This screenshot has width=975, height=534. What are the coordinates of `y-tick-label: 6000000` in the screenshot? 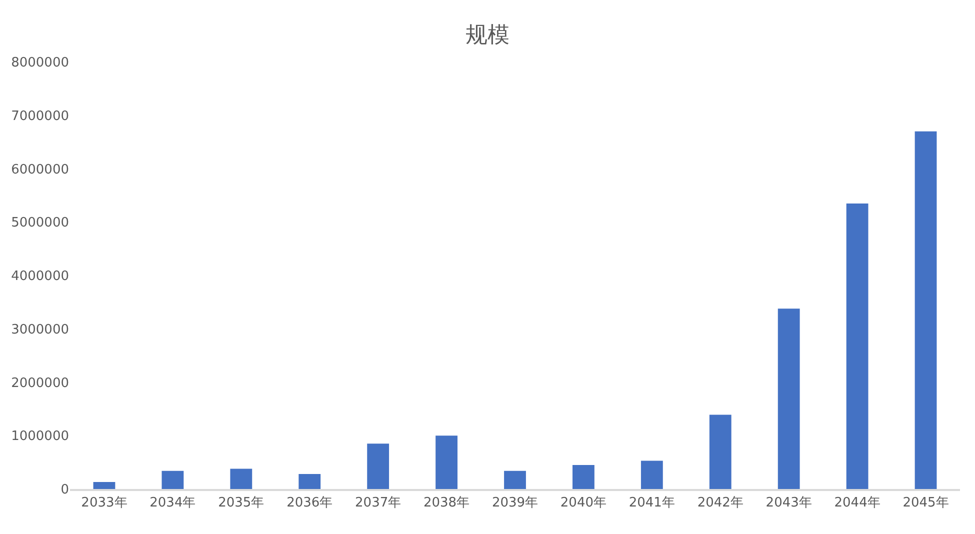 It's located at (40, 170).